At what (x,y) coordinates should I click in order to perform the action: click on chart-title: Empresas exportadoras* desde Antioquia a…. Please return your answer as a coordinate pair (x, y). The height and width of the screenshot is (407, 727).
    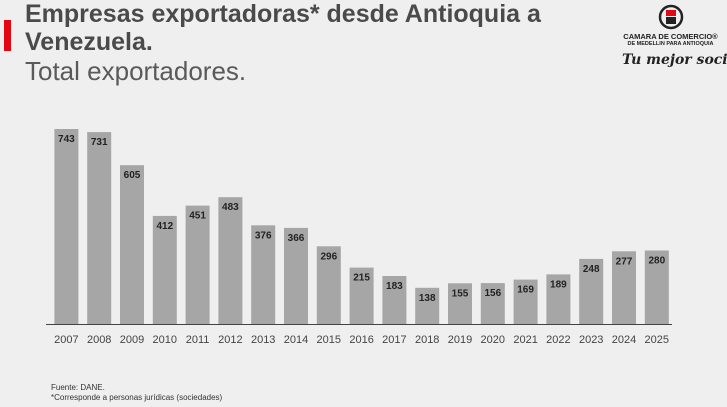
    Looking at the image, I should click on (283, 28).